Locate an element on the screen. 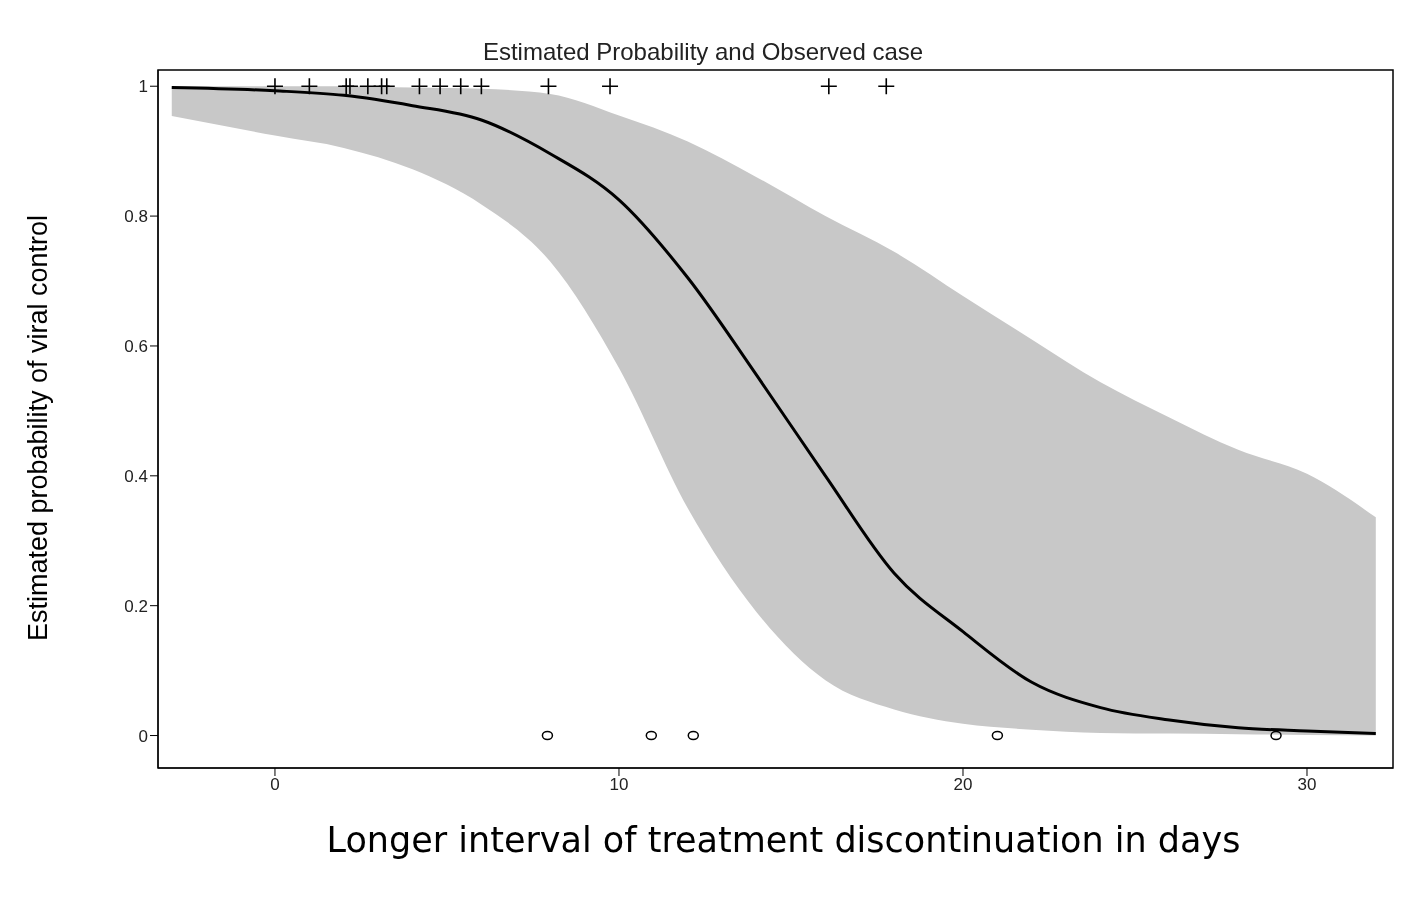 Image resolution: width=1406 pixels, height=923 pixels. y-axis-title: Estimated probability of viral control is located at coordinates (38, 428).